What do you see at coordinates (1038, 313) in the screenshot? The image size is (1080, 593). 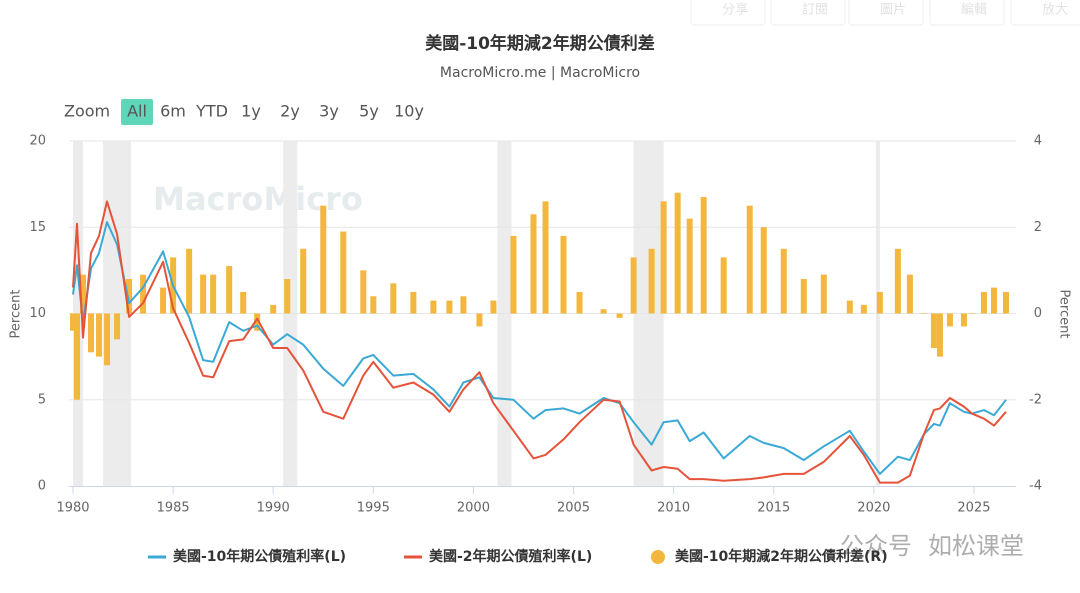 I see `y2-tick-label: 0` at bounding box center [1038, 313].